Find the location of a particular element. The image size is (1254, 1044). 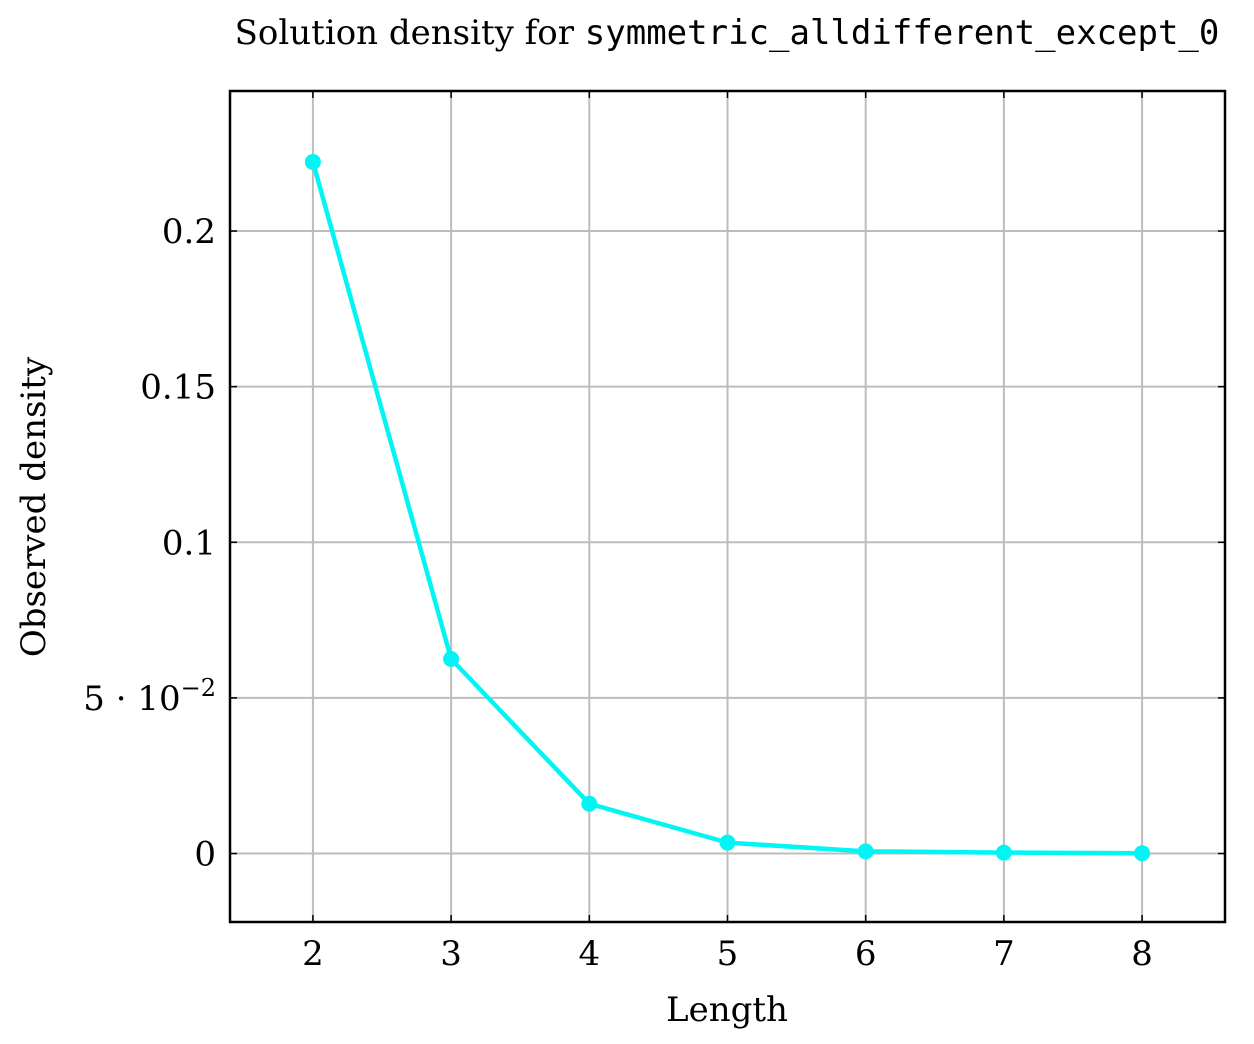

y-tick-label: 0 is located at coordinates (205, 855).